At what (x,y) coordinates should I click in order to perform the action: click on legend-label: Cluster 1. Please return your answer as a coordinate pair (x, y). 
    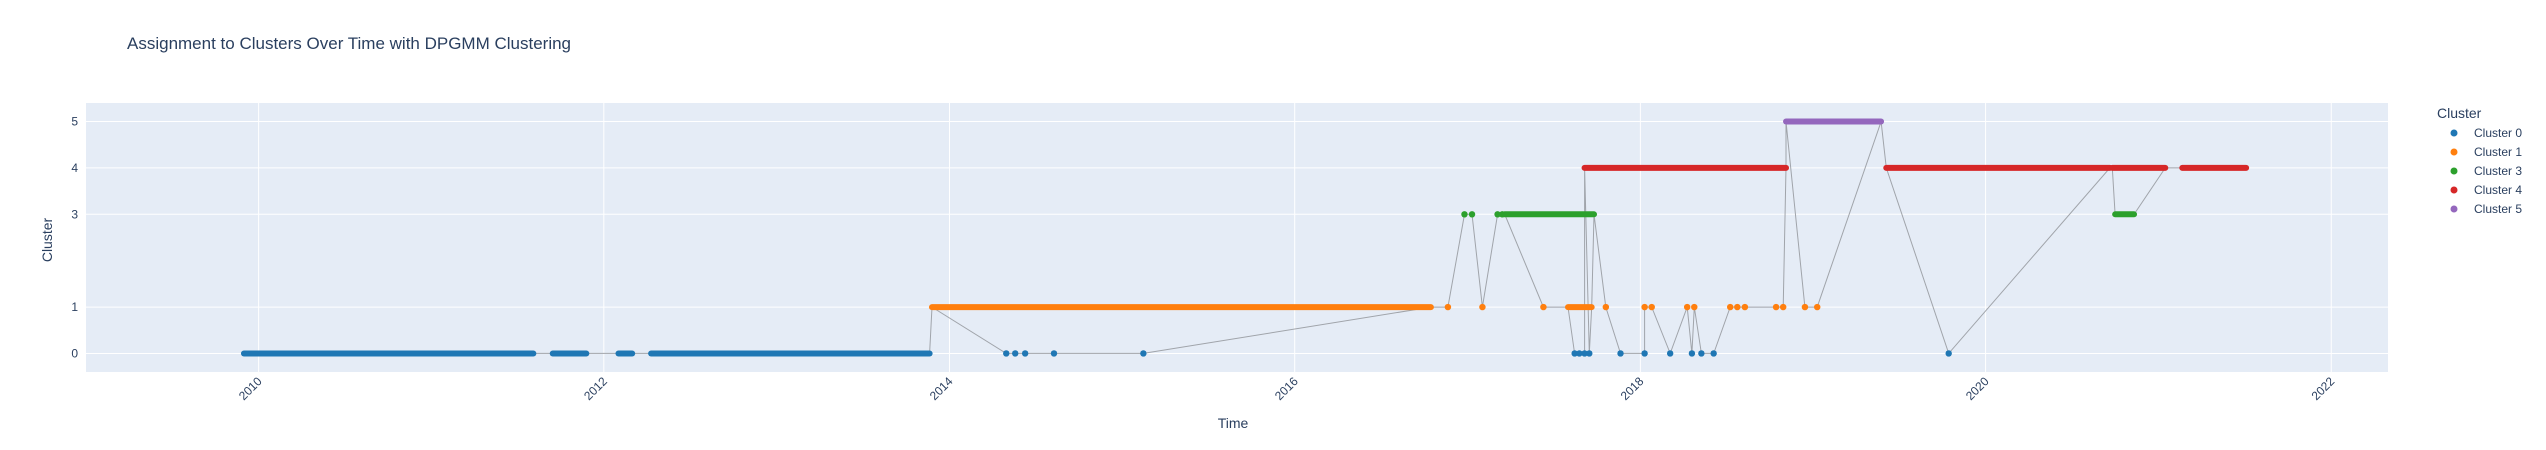
    Looking at the image, I should click on (2498, 152).